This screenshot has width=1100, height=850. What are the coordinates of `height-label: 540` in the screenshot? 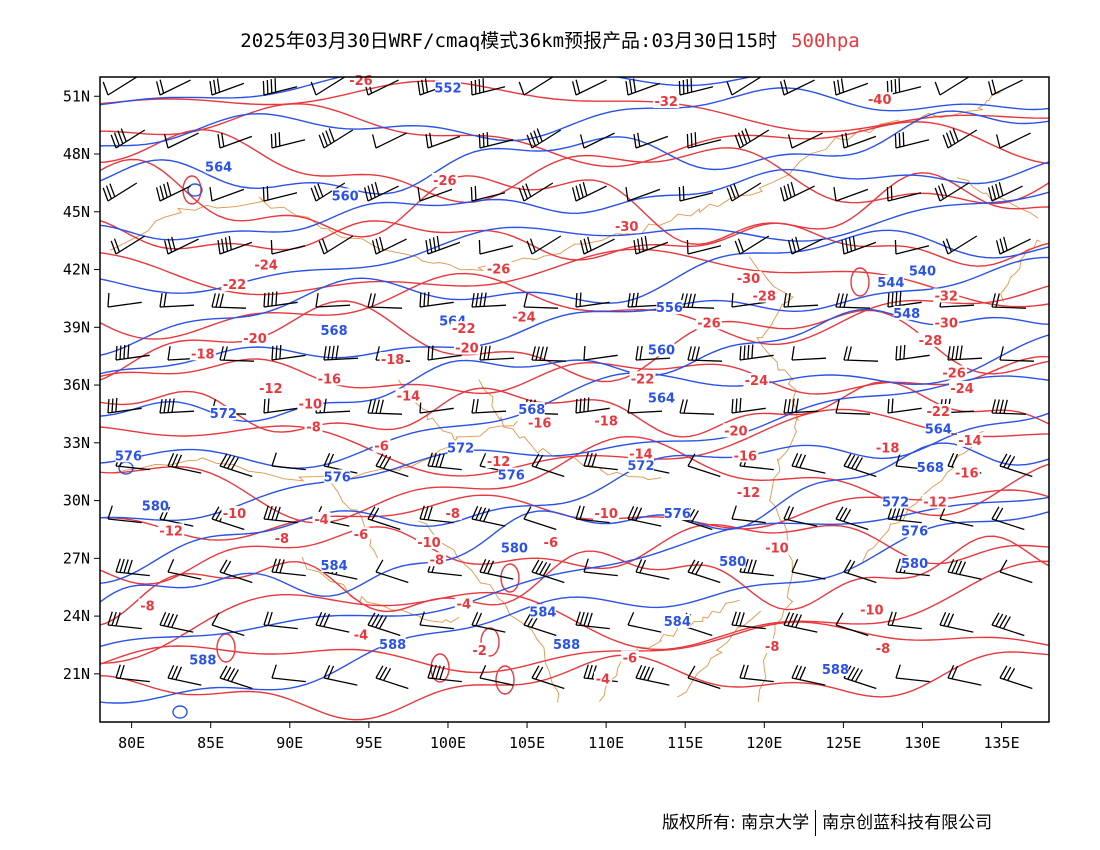 It's located at (922, 271).